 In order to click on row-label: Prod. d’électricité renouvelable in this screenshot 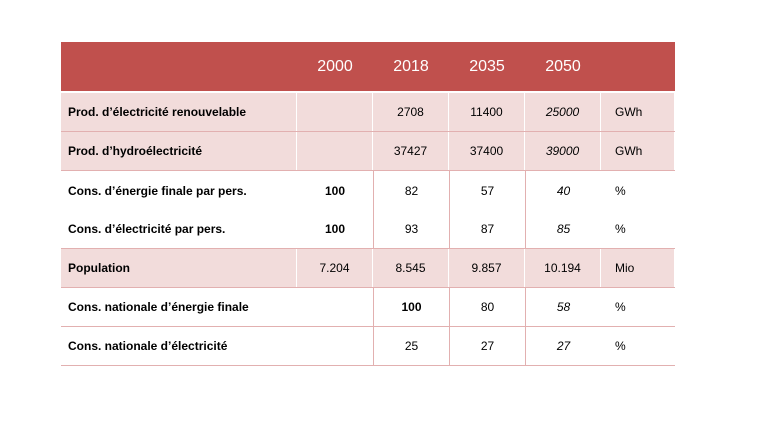, I will do `click(179, 112)`.